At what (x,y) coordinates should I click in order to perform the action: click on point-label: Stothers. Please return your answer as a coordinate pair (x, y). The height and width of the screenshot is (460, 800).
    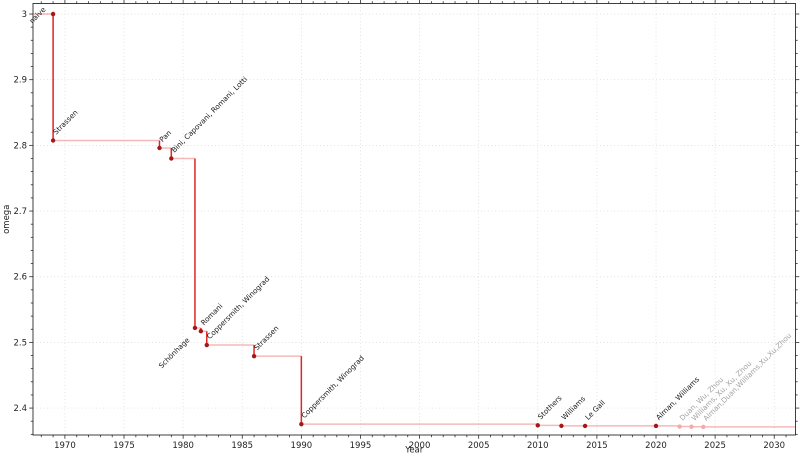
    Looking at the image, I should click on (550, 407).